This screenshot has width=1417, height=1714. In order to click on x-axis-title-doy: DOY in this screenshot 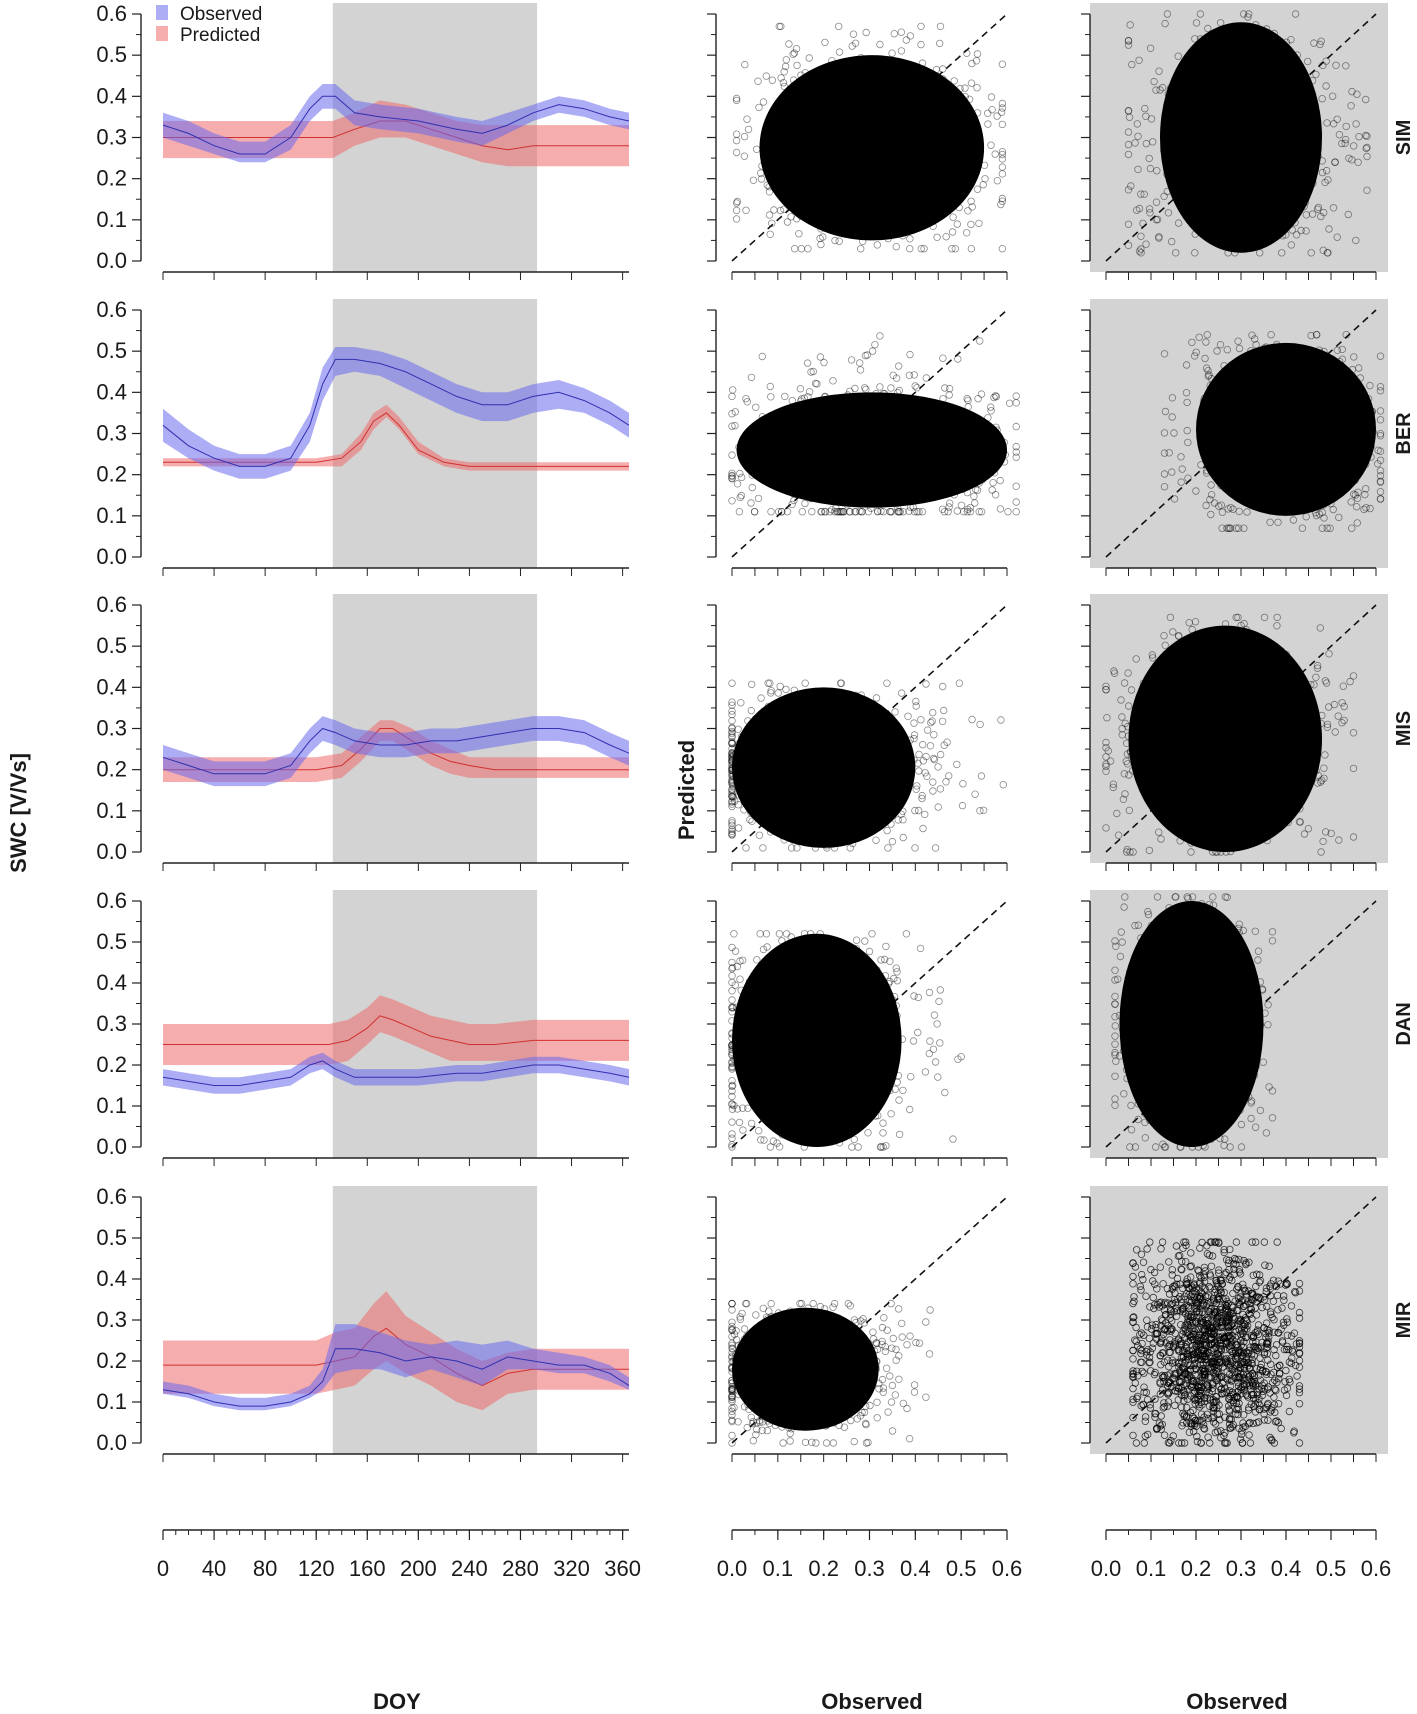, I will do `click(397, 1701)`.